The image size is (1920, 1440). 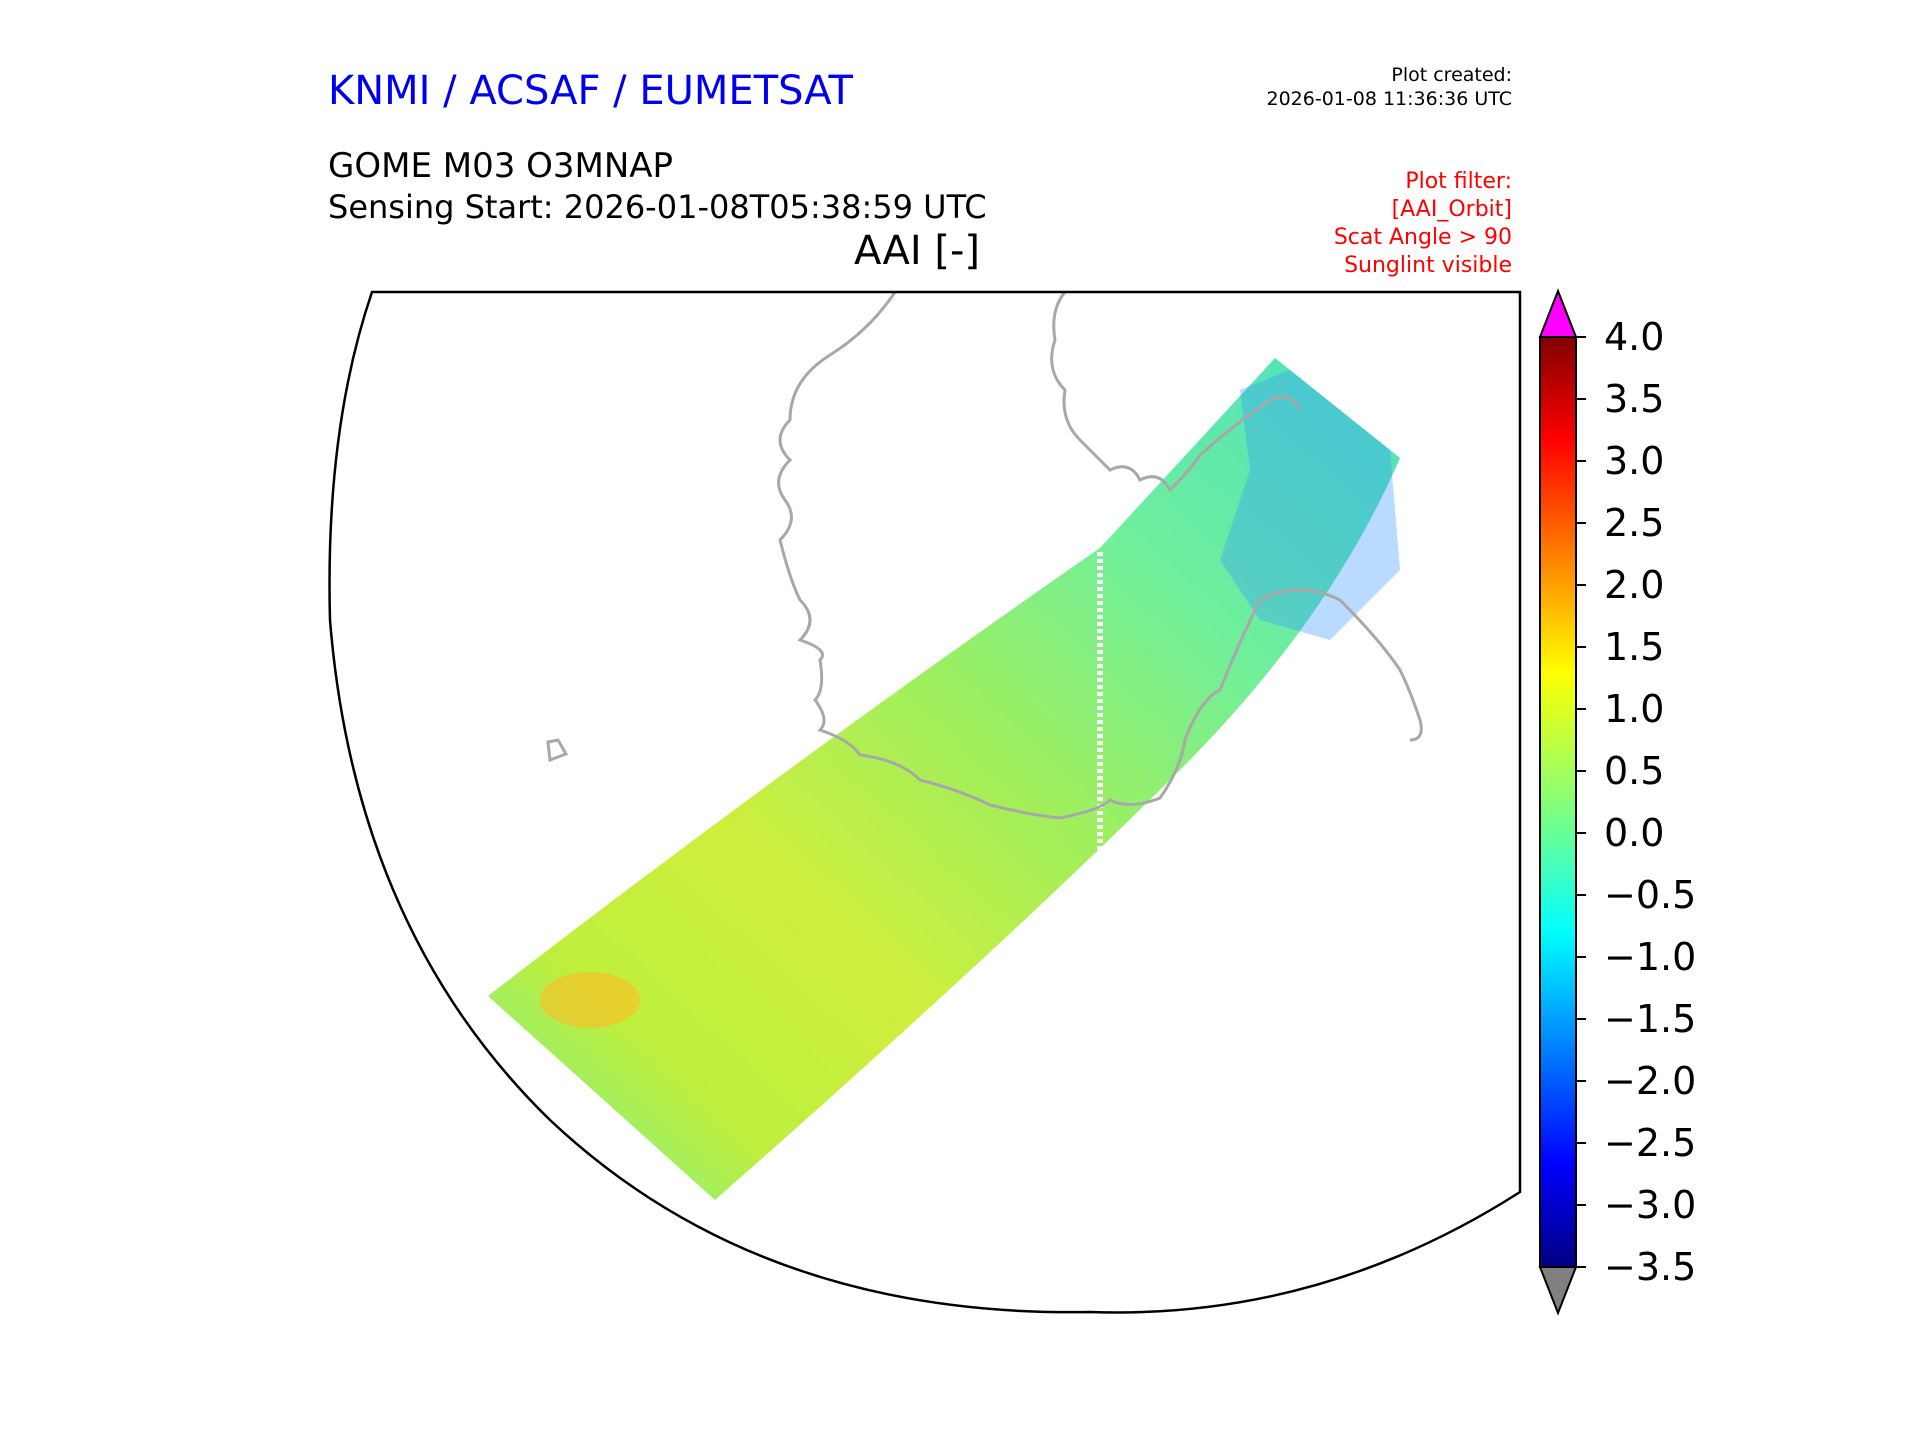 I want to click on product-title: GOME M03 O3MNAP, so click(x=501, y=166).